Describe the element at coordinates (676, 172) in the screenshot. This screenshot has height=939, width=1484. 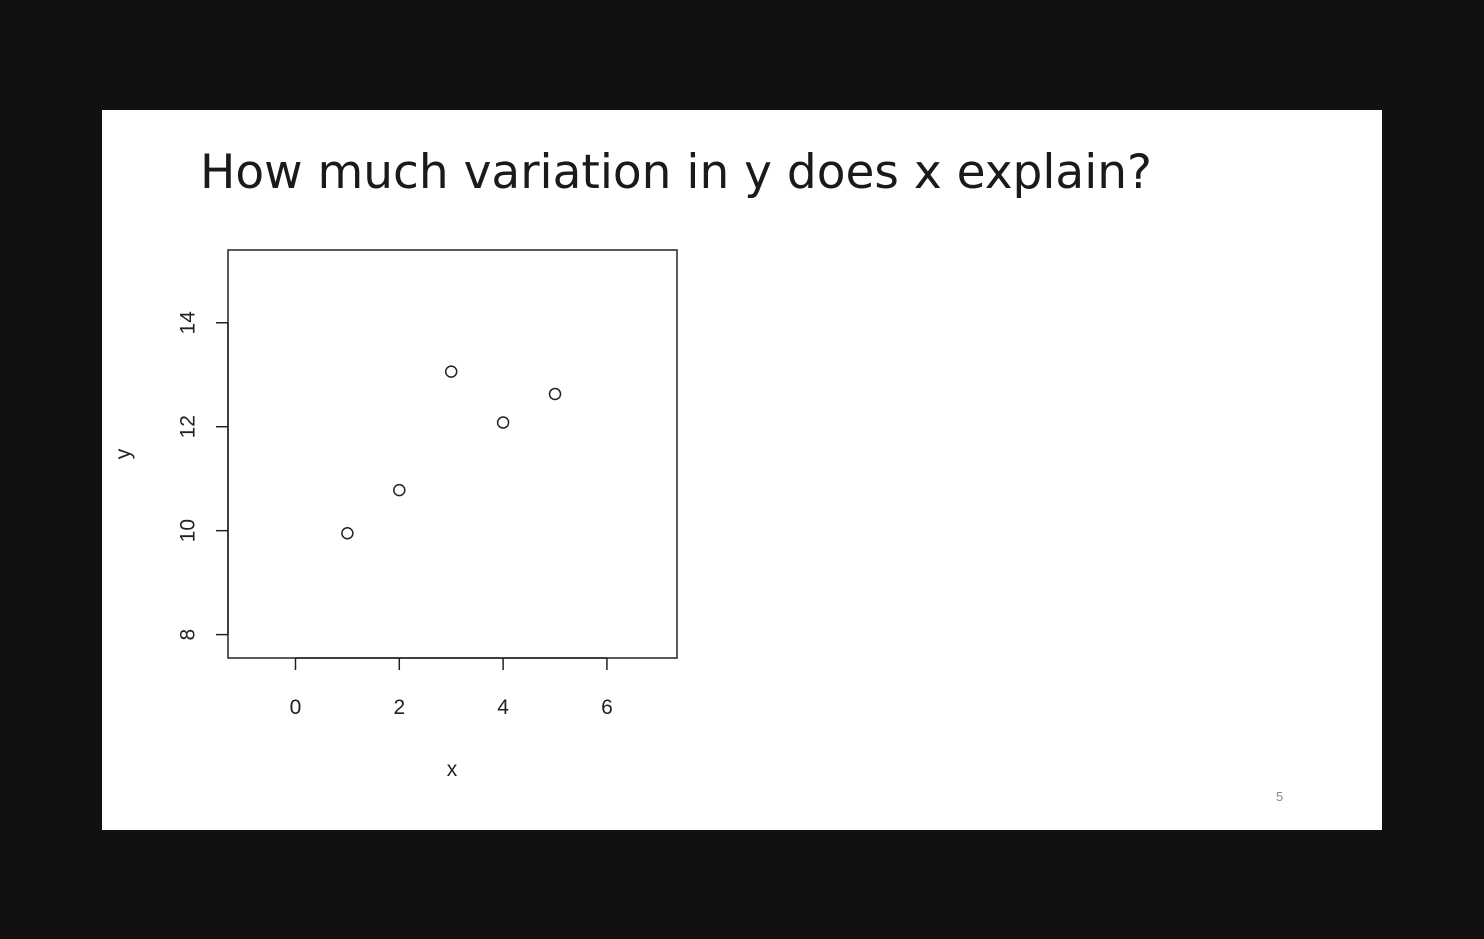
I see `slide-title: How much variation in y does x explain?` at that location.